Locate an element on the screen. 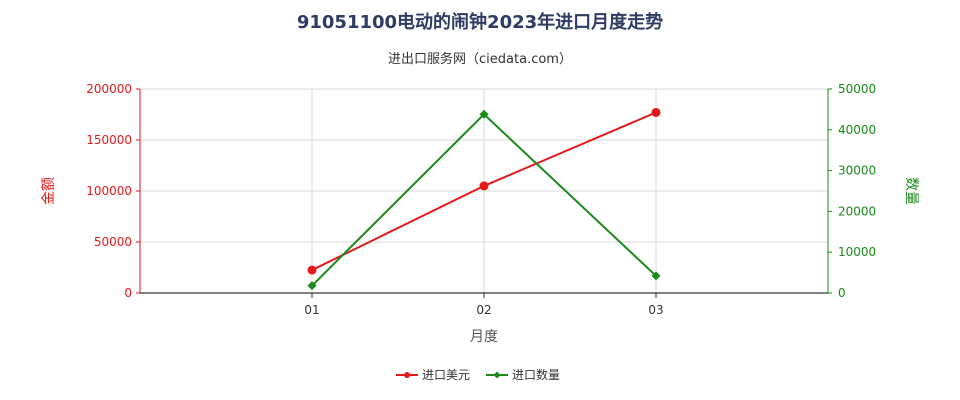 The height and width of the screenshot is (400, 960). y-left-tick-label: 200000 is located at coordinates (109, 89).